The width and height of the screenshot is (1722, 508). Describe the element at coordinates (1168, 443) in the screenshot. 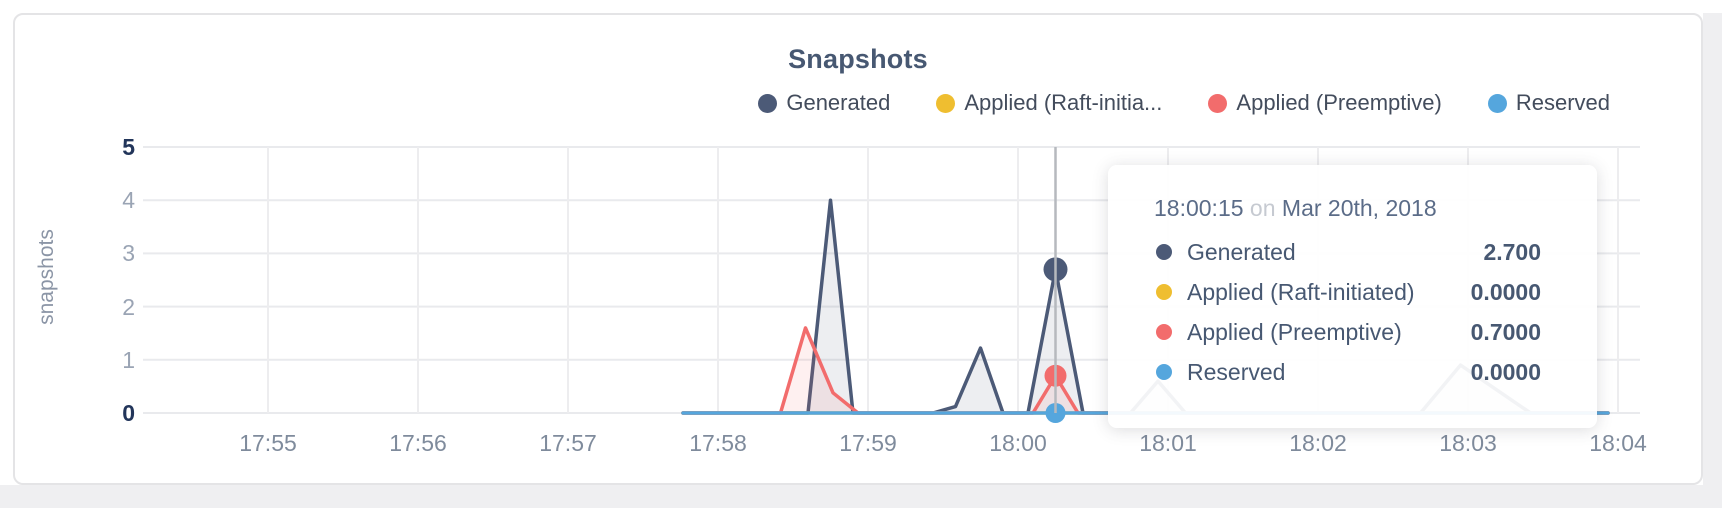

I see `x-tick-18-01: 18:01` at that location.